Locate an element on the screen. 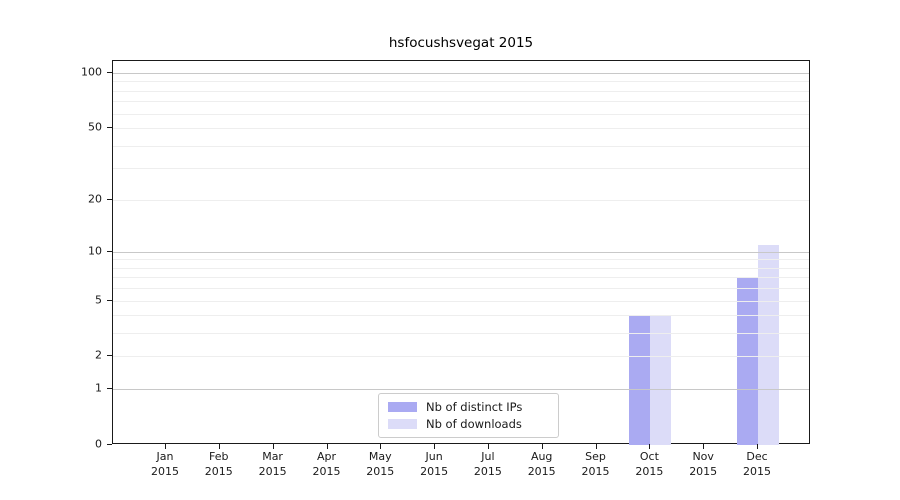  month-label: Feb is located at coordinates (219, 456).